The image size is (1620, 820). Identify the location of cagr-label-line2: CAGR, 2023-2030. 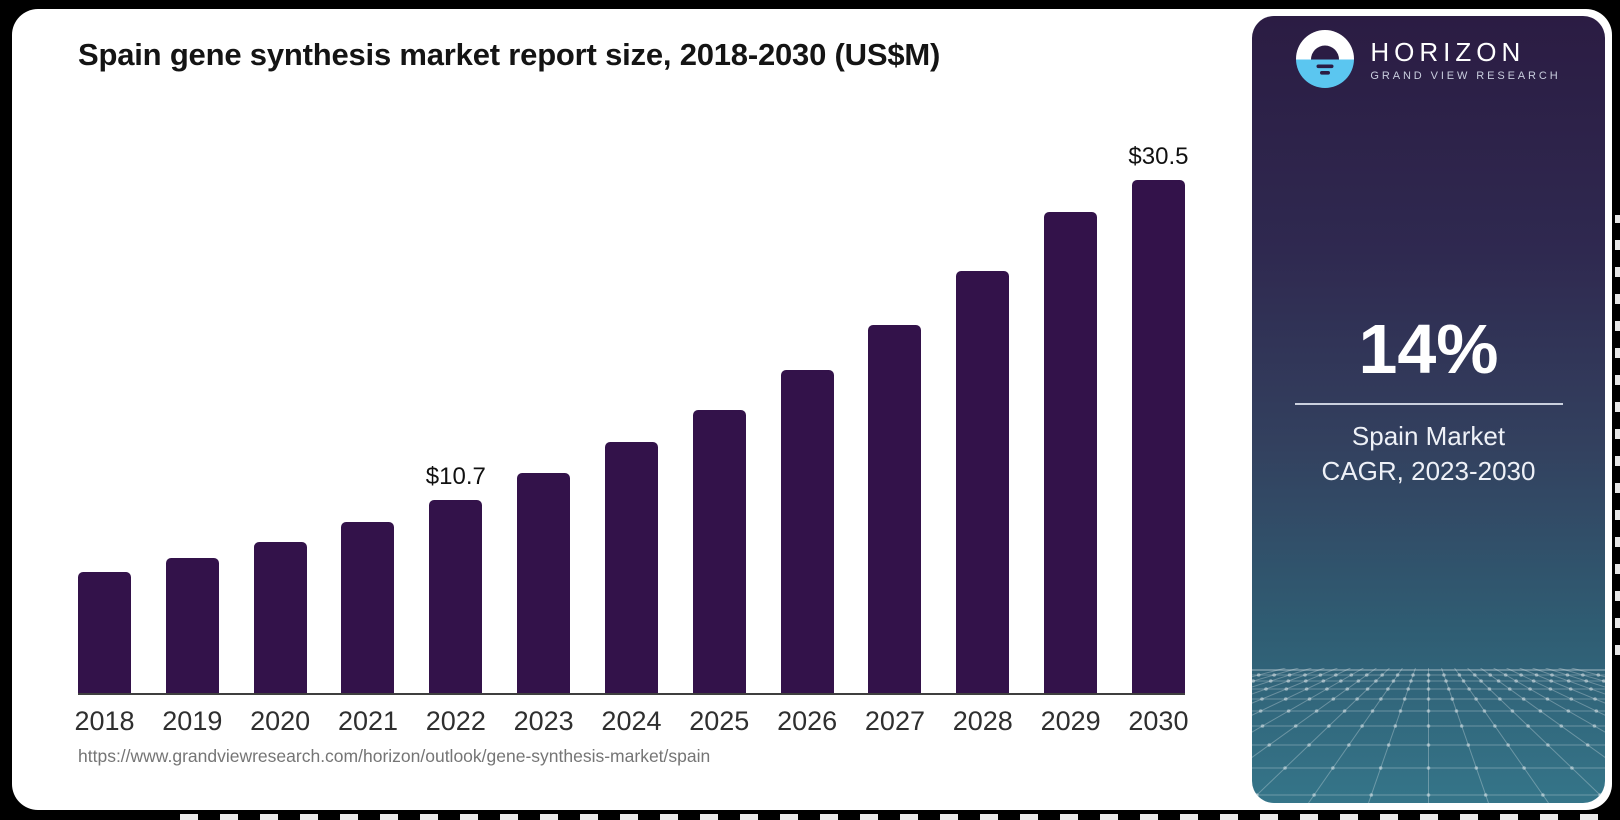
(1428, 471).